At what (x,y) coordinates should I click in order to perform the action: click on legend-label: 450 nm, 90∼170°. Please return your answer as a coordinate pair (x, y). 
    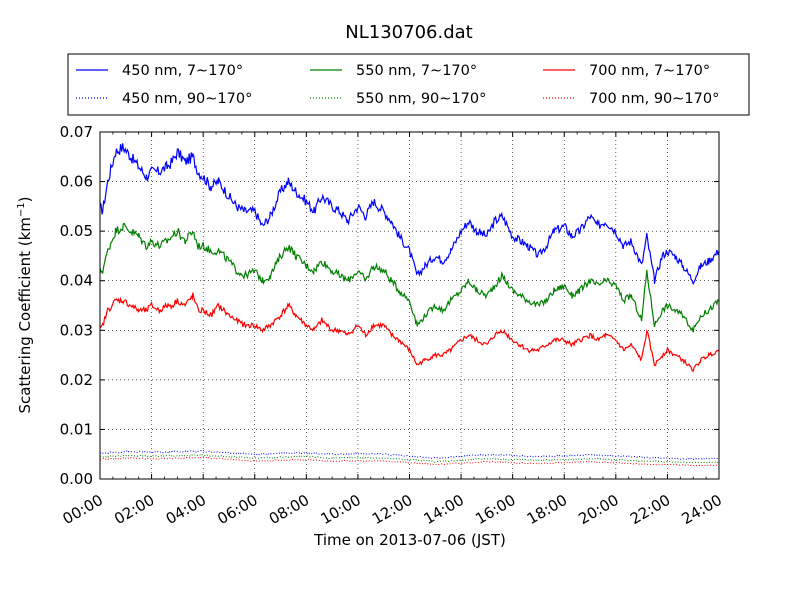
    Looking at the image, I should click on (187, 99).